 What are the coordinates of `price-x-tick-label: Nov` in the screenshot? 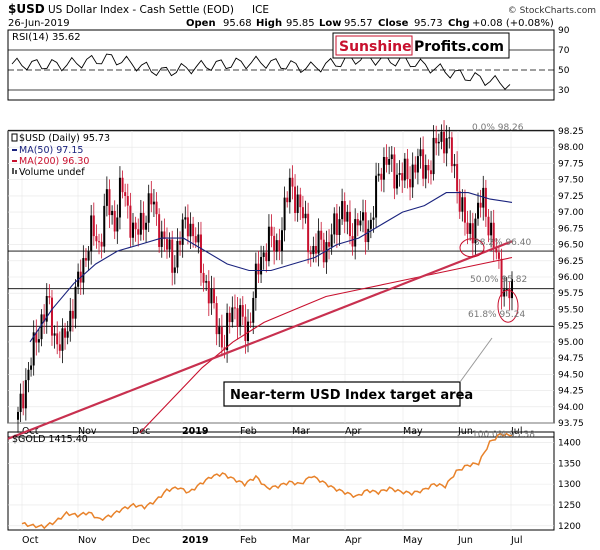 It's located at (87, 431).